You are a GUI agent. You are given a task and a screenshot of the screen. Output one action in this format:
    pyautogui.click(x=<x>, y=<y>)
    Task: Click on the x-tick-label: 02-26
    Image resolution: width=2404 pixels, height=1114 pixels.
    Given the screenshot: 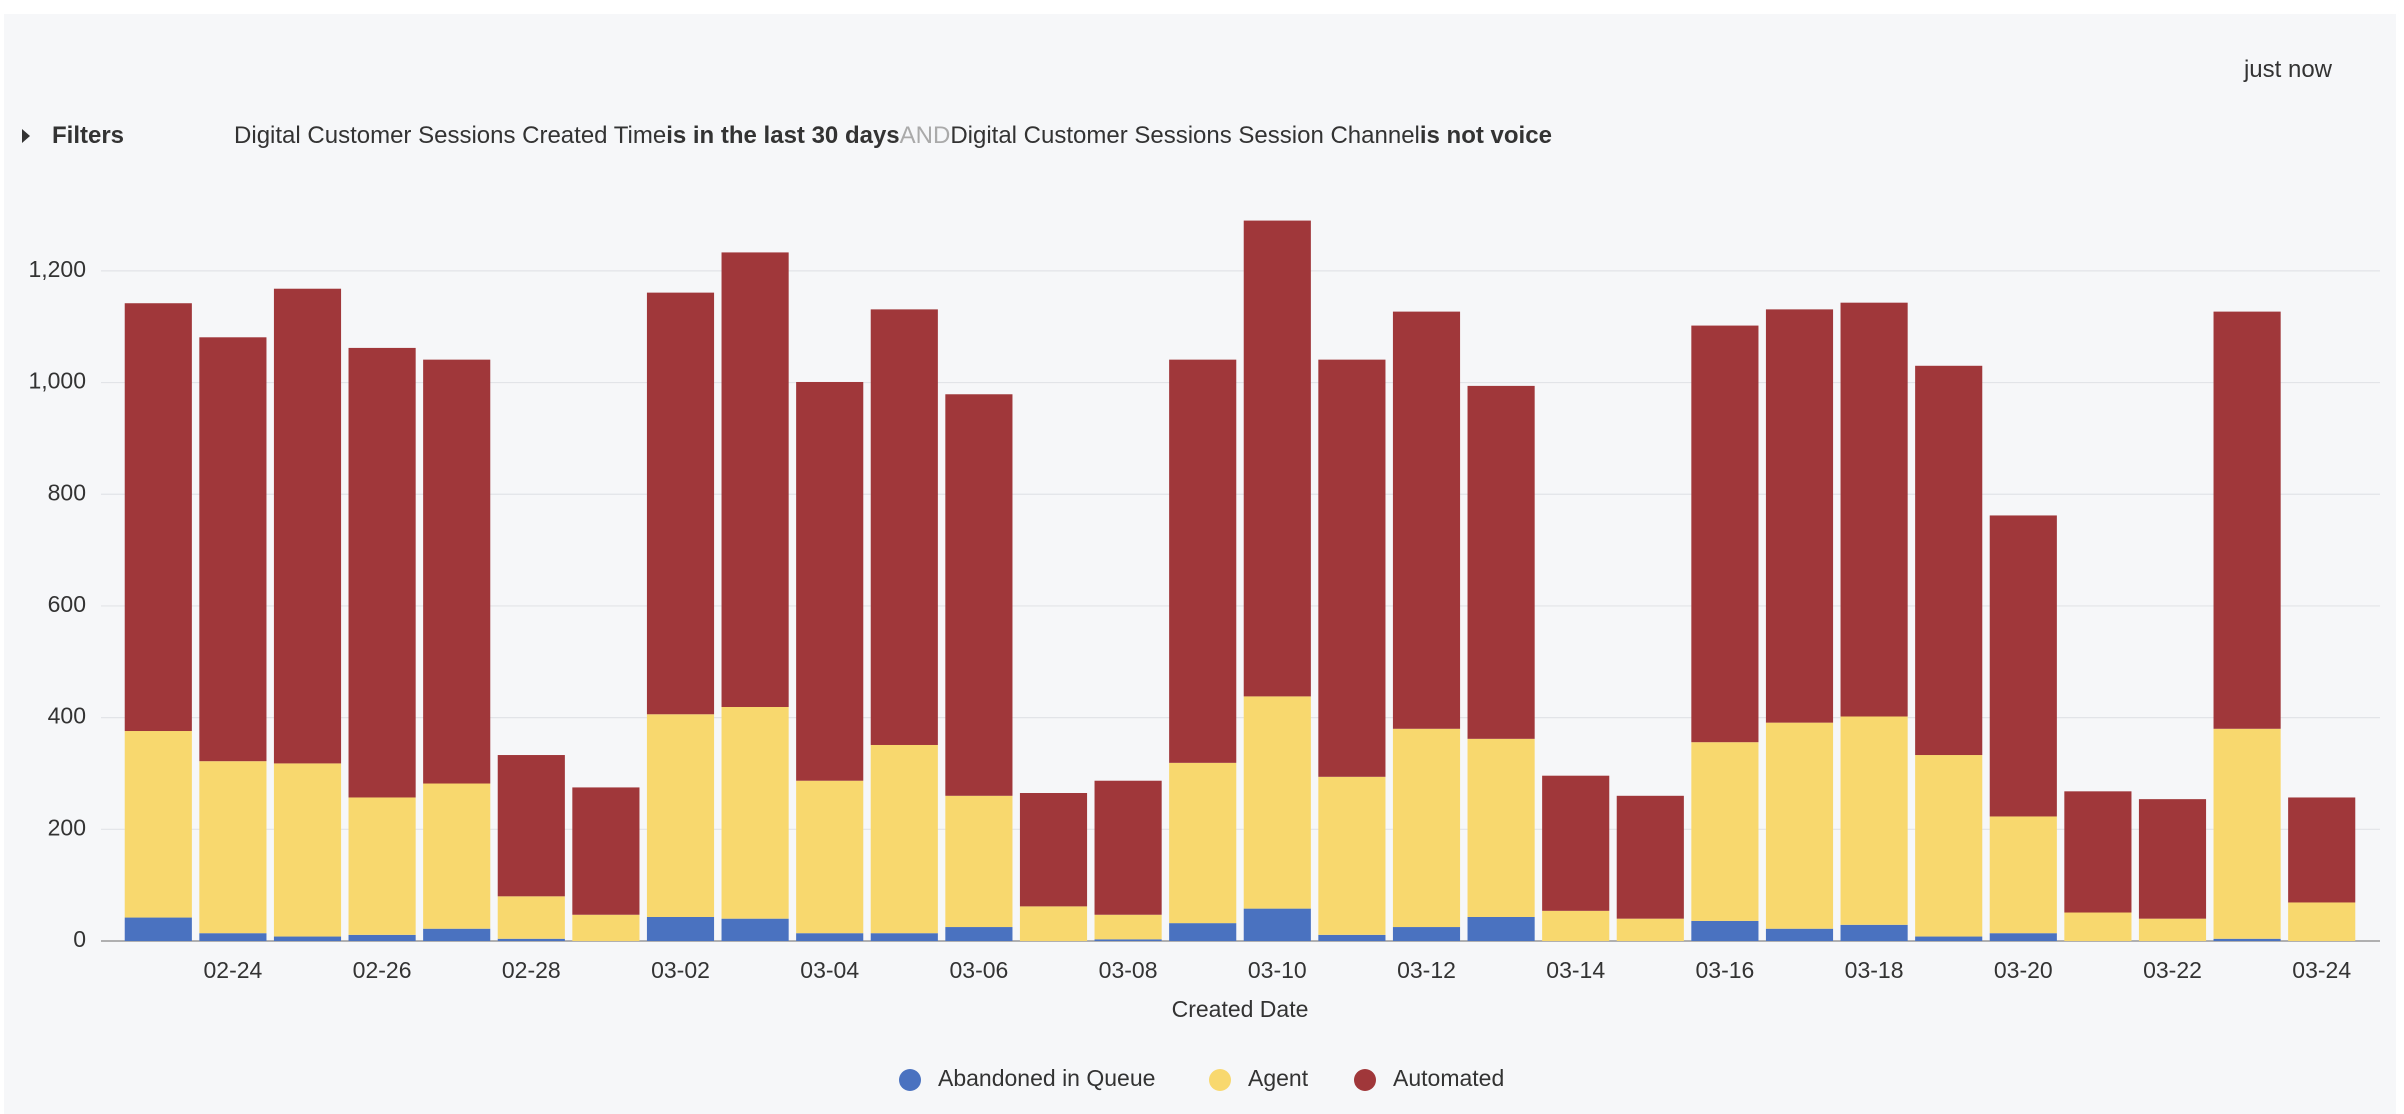 What is the action you would take?
    pyautogui.click(x=382, y=970)
    